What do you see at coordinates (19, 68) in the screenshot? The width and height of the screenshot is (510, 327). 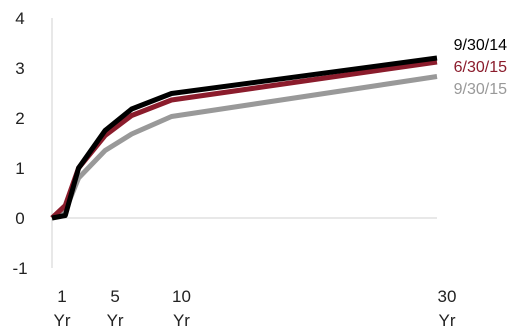 I see `y-tick-label: 3` at bounding box center [19, 68].